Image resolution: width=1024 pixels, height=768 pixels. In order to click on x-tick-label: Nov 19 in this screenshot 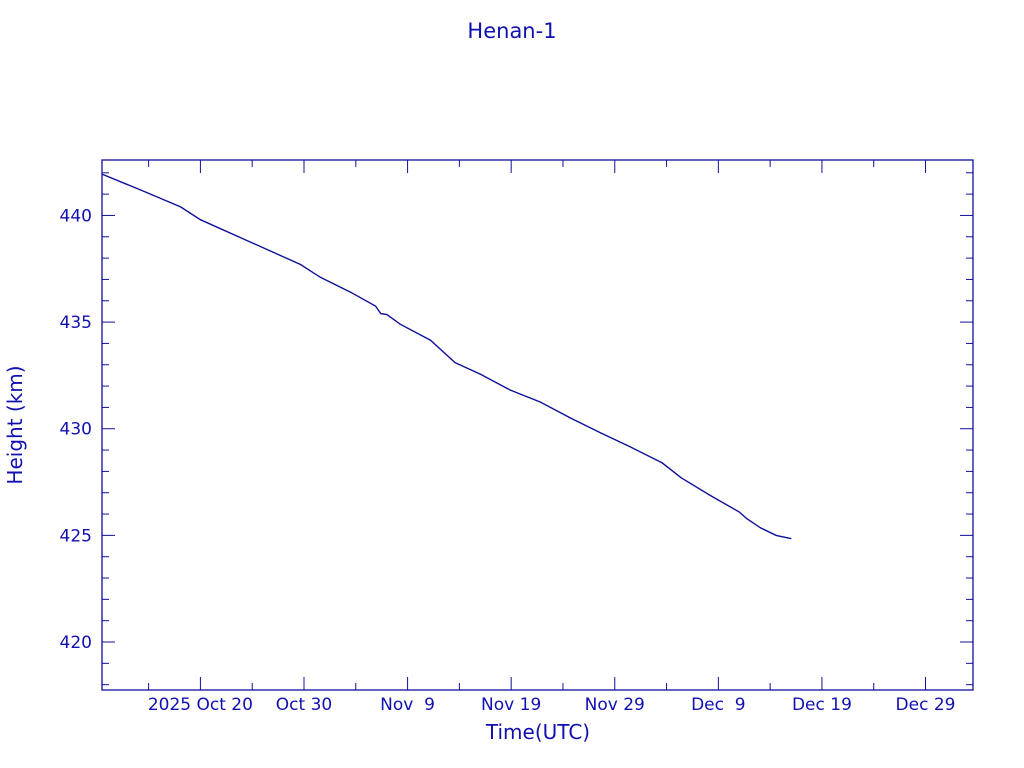, I will do `click(511, 705)`.